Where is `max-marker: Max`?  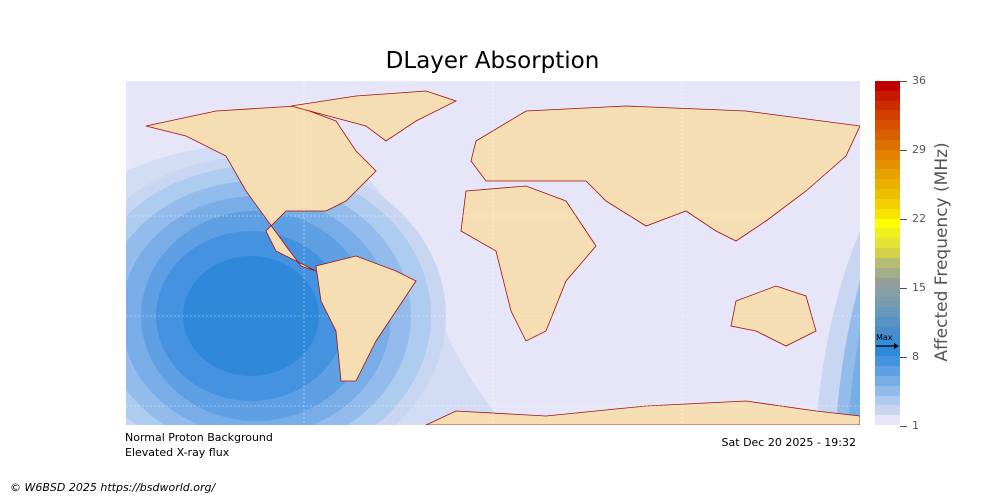
max-marker: Max is located at coordinates (888, 342).